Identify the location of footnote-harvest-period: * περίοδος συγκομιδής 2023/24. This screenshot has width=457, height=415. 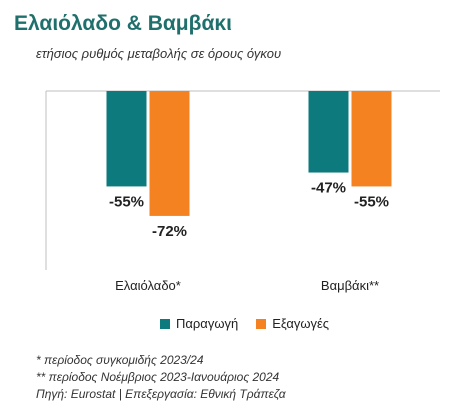
(120, 360).